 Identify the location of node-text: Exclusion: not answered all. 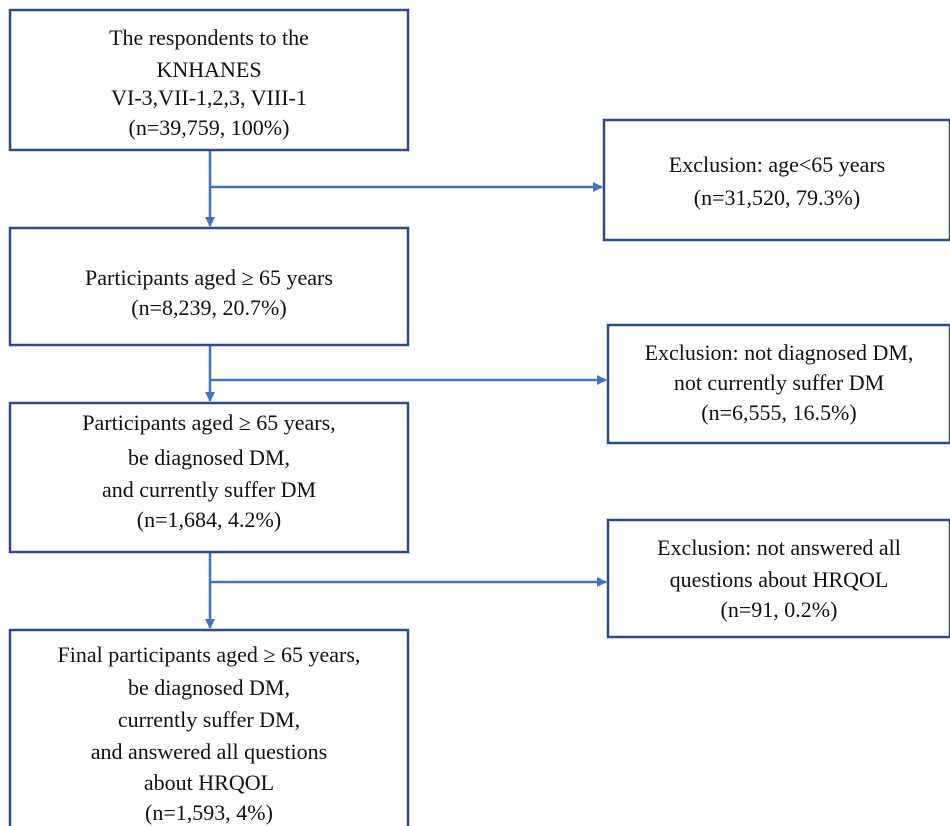
(779, 547).